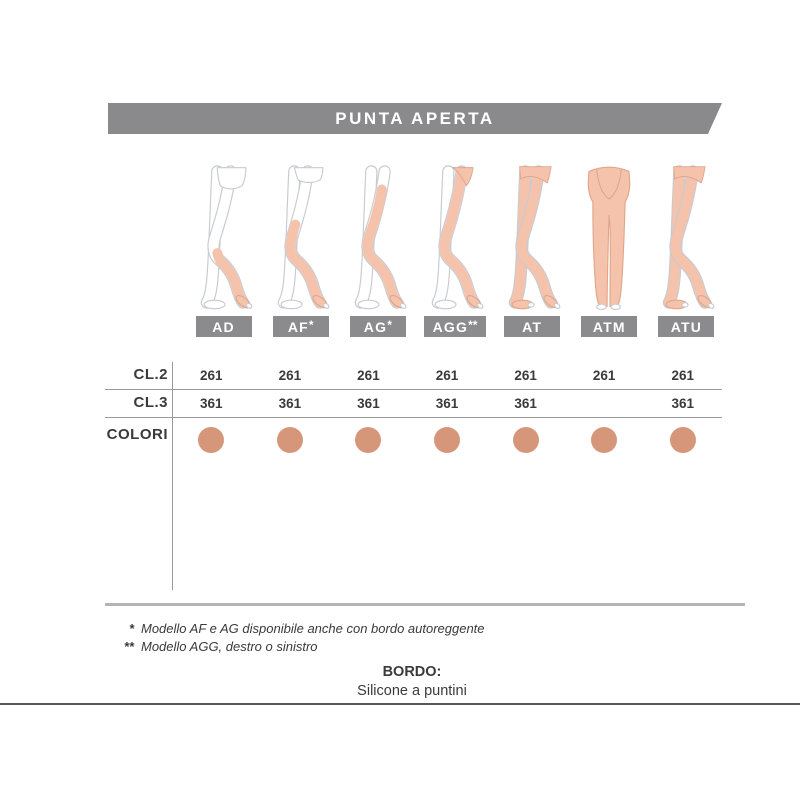 This screenshot has width=800, height=800. I want to click on cl2-value-at: 261, so click(525, 375).